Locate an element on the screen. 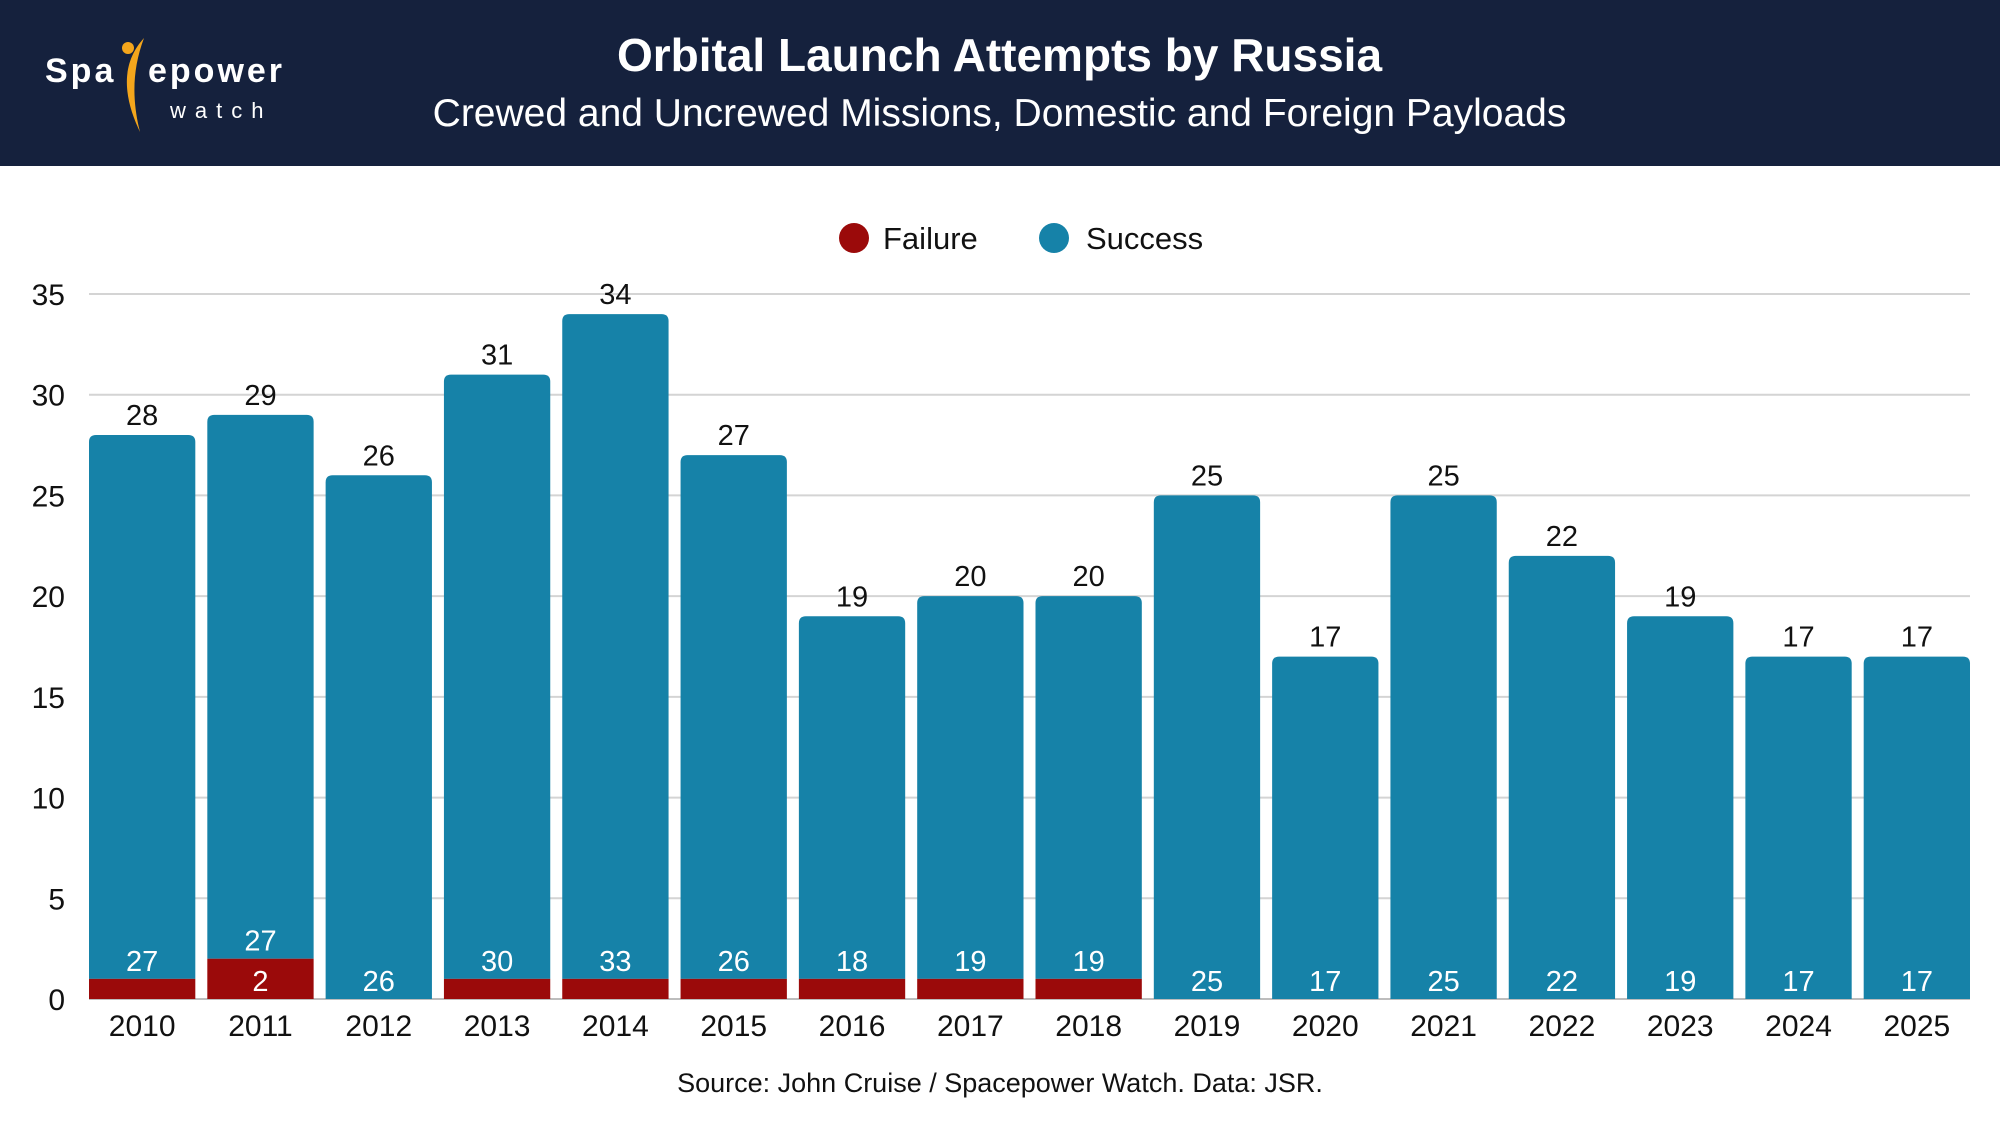 The image size is (2000, 1125). x-tick-label: 2020 is located at coordinates (1325, 1026).